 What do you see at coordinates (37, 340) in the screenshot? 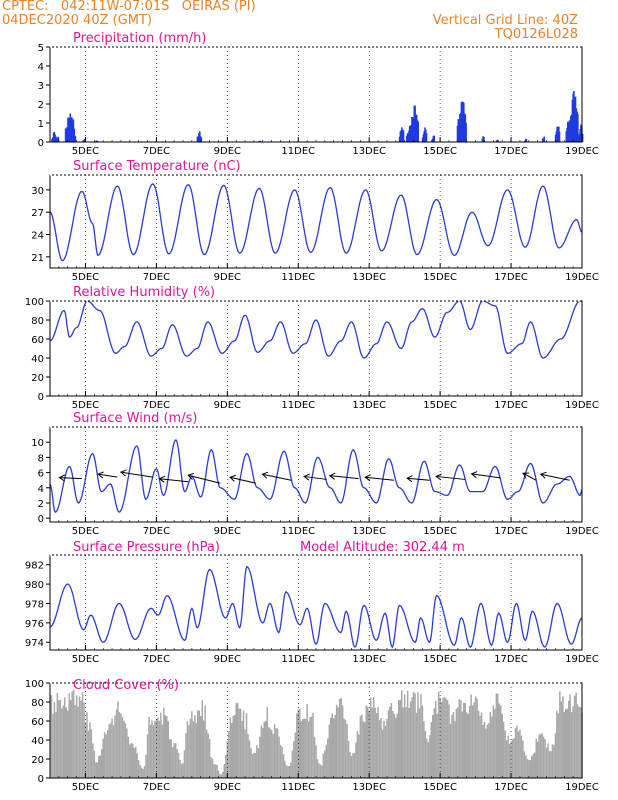
I see `y-tick-label: 60` at bounding box center [37, 340].